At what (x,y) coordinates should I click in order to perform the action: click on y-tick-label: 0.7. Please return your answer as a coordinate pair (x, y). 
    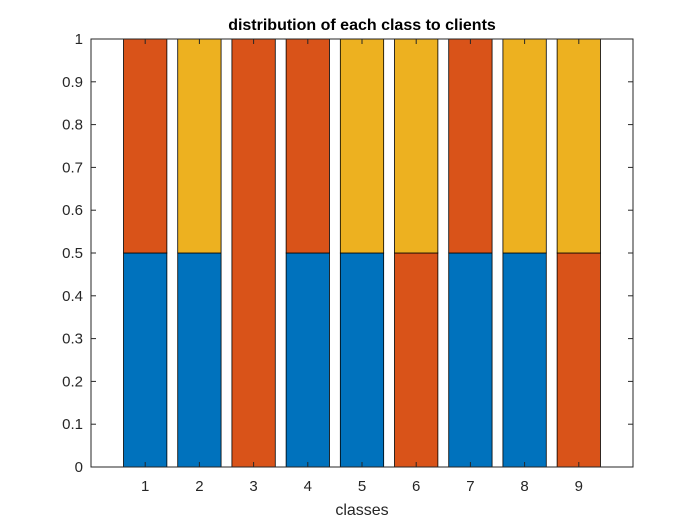
    Looking at the image, I should click on (72, 167).